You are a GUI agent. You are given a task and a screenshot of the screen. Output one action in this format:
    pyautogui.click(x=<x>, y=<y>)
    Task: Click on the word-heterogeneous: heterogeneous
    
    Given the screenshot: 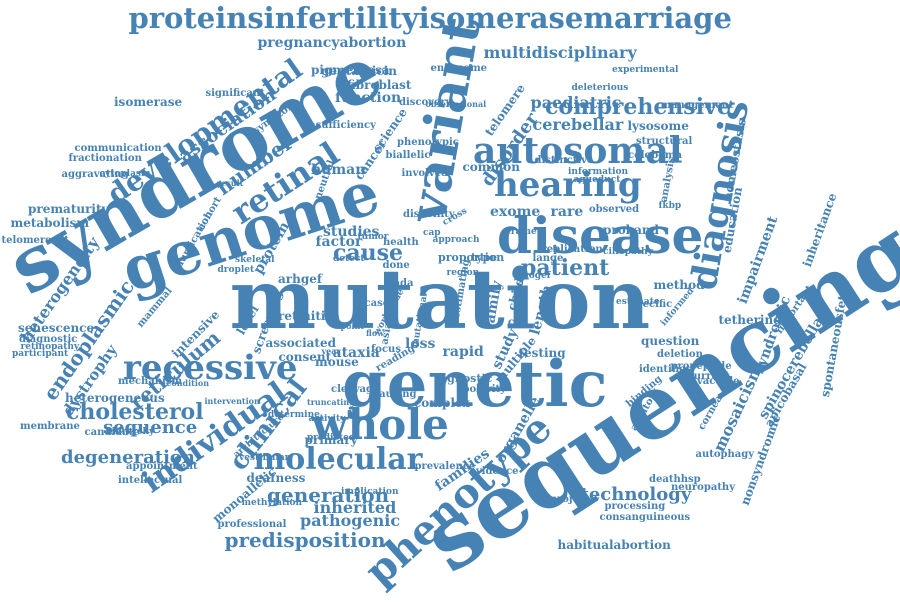 What is the action you would take?
    pyautogui.click(x=115, y=398)
    